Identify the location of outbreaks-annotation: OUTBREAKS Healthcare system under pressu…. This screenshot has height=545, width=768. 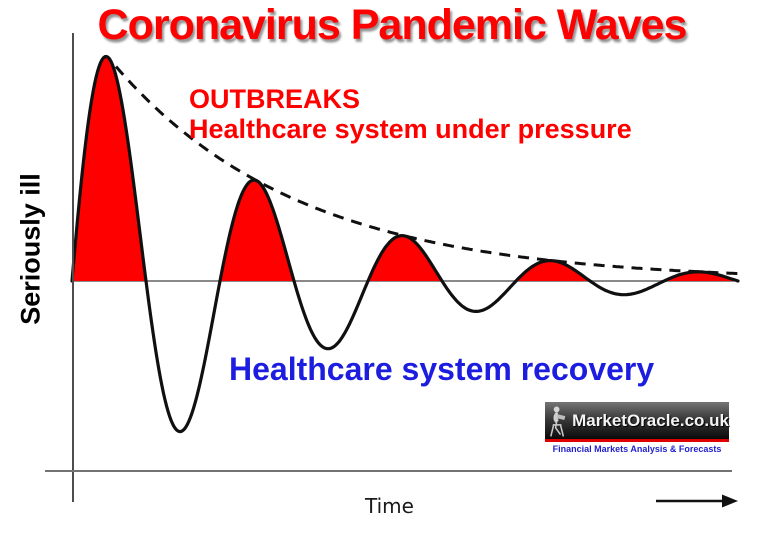
(410, 114).